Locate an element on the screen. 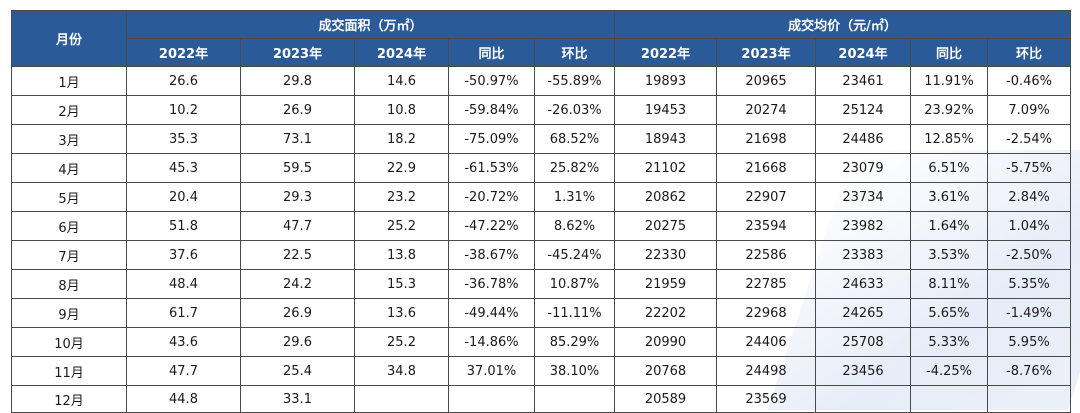 This screenshot has height=413, width=1080. area-mom-cell: 38.10% is located at coordinates (574, 371).